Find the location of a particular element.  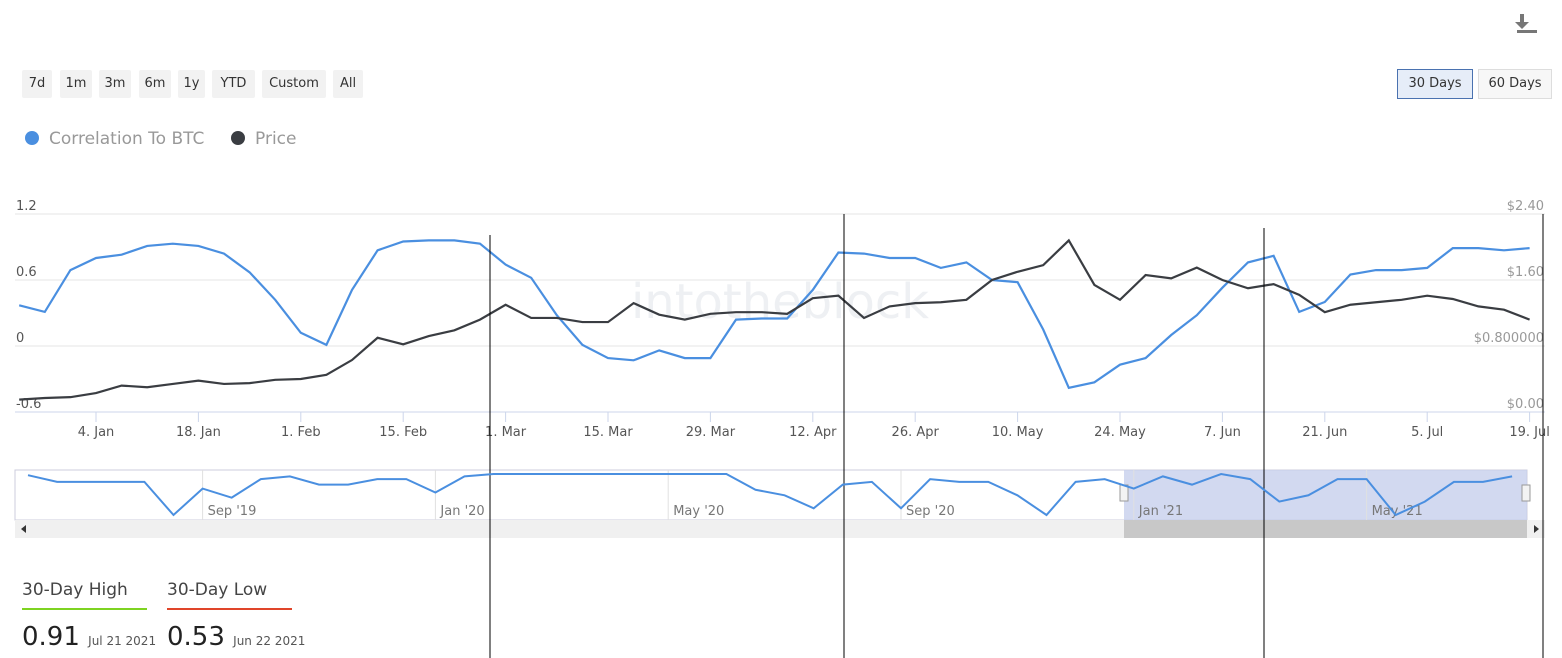

stat-date: Jun 22 2021 is located at coordinates (269, 641).